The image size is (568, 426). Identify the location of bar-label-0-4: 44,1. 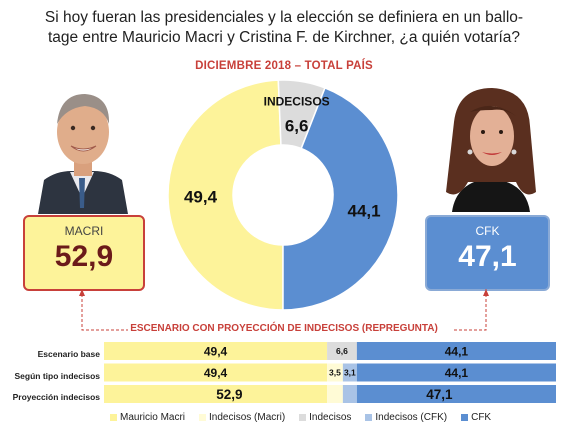
(457, 352).